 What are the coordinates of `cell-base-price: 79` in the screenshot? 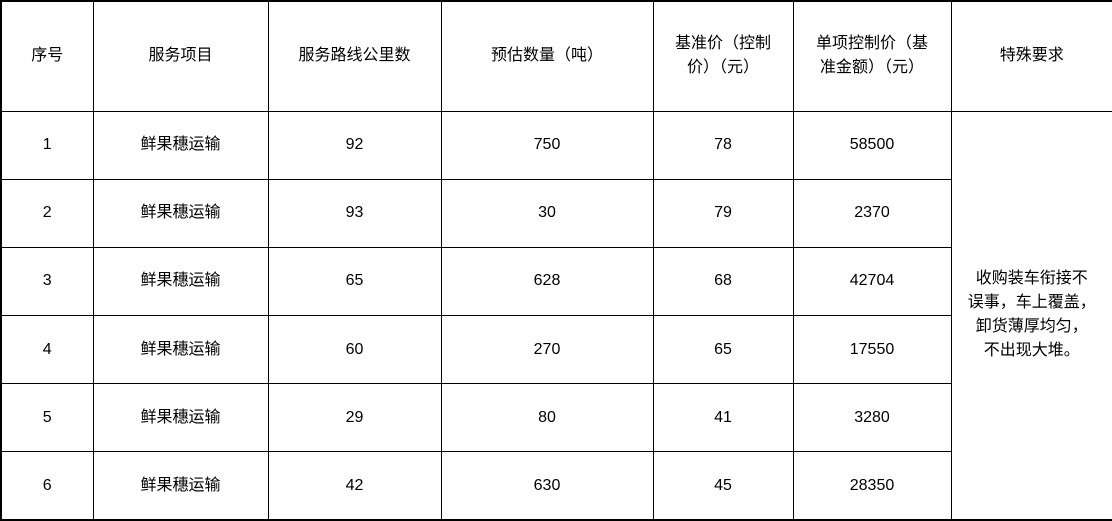 It's located at (723, 213).